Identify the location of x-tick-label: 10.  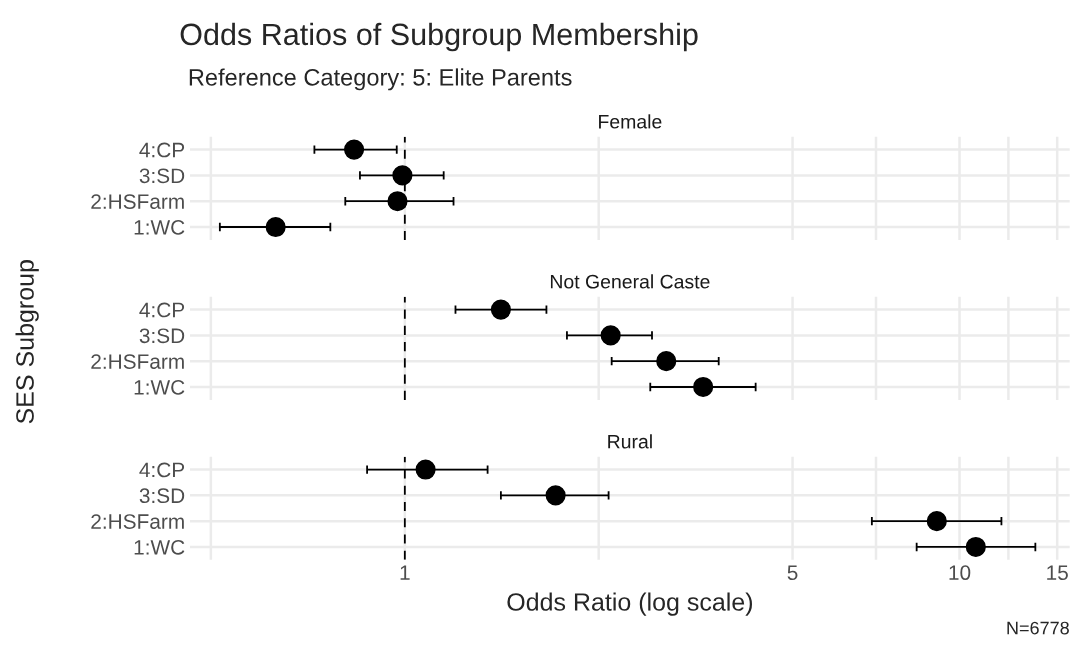
(960, 573).